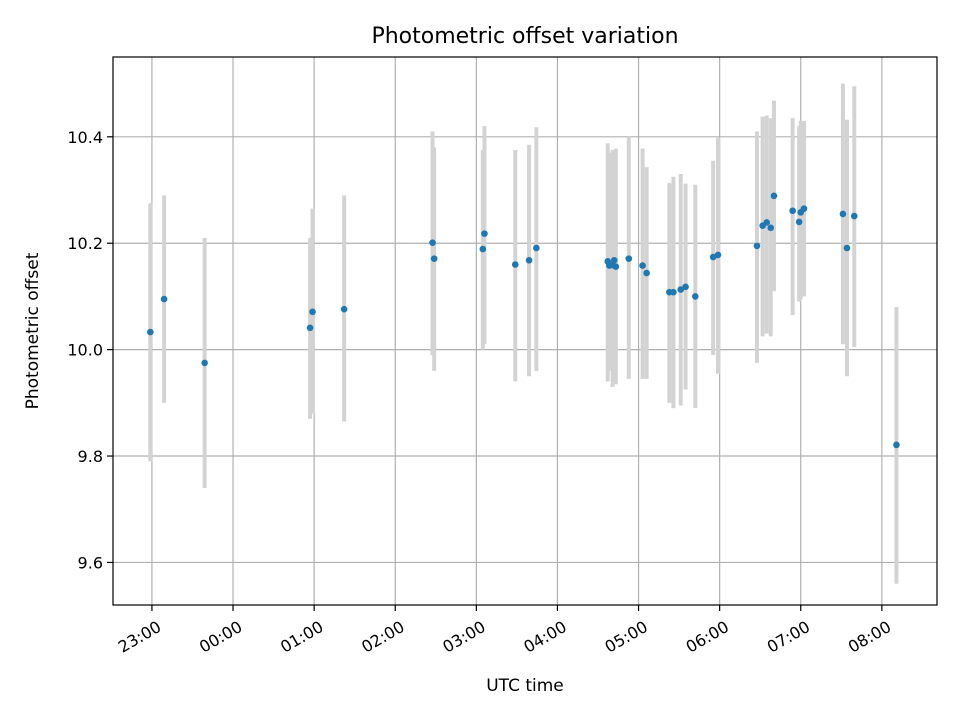 Image resolution: width=960 pixels, height=720 pixels. I want to click on x-tick-label: 08:00, so click(869, 637).